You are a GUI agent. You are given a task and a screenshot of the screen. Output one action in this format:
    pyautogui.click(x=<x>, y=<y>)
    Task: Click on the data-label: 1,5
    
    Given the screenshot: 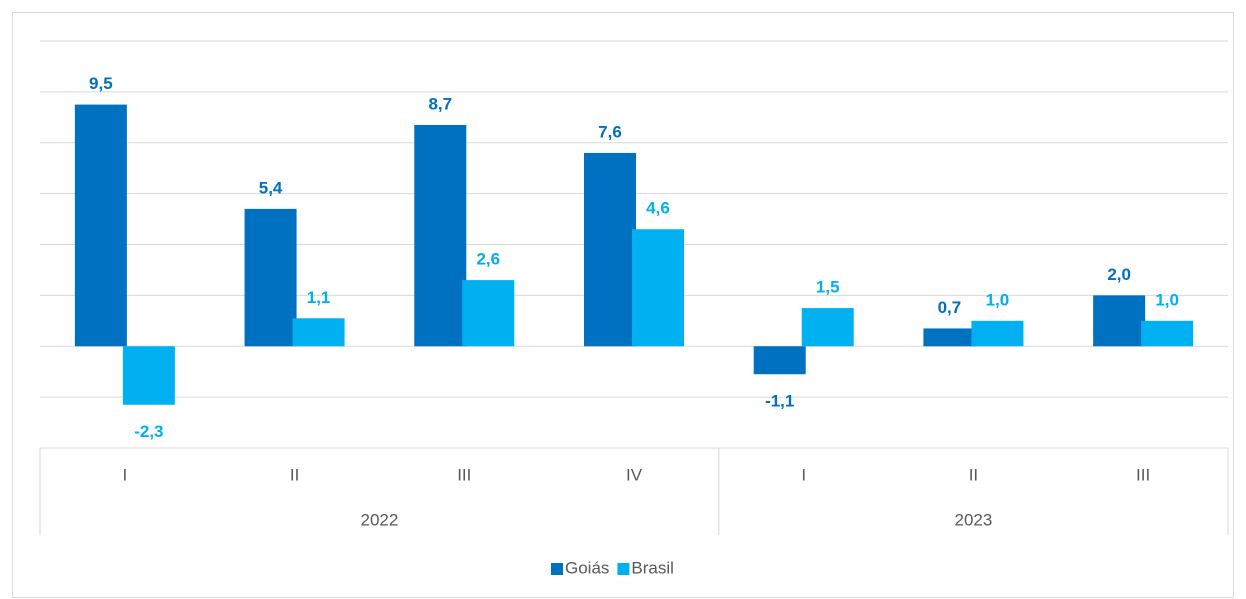 What is the action you would take?
    pyautogui.click(x=828, y=287)
    